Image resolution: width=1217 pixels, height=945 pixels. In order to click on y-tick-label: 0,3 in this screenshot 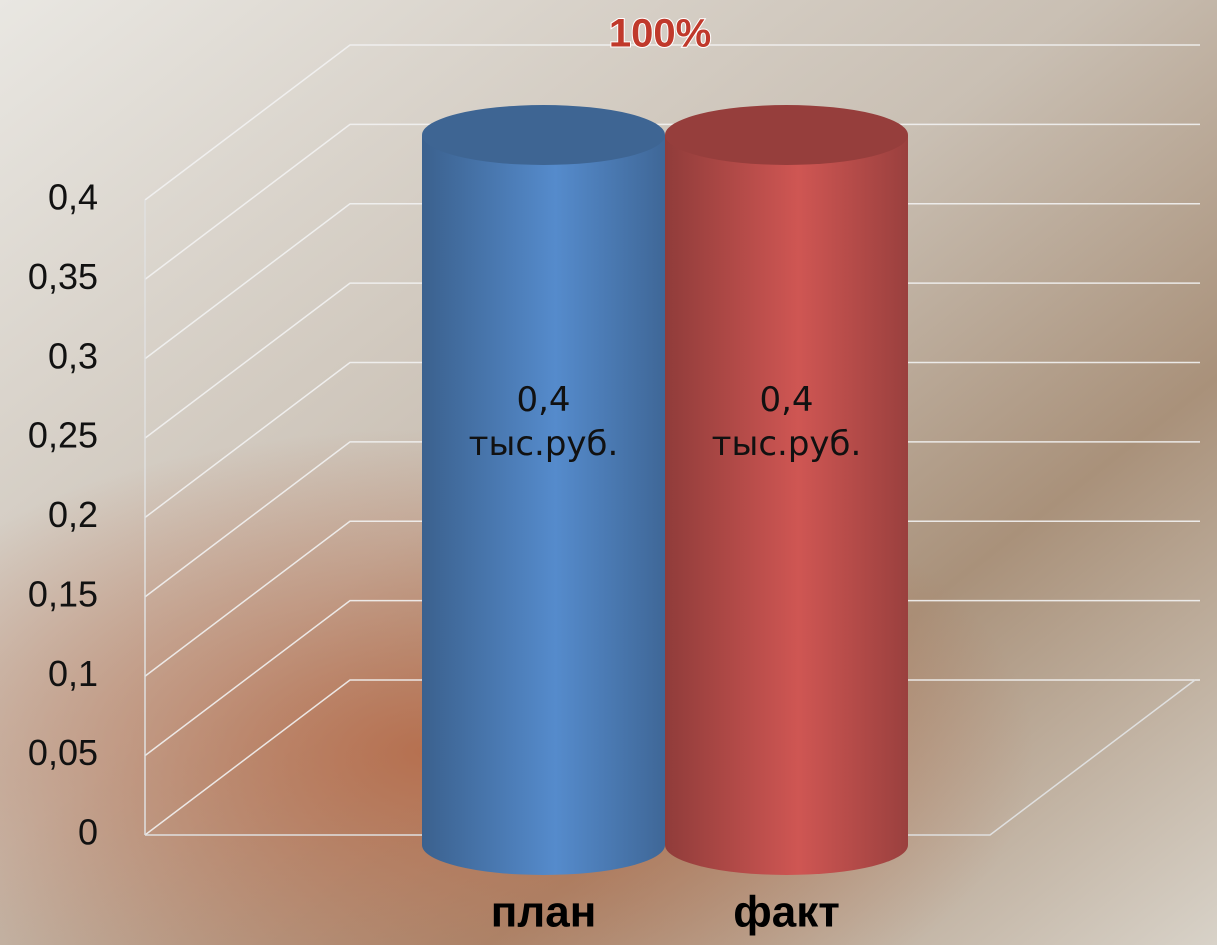, I will do `click(73, 355)`.